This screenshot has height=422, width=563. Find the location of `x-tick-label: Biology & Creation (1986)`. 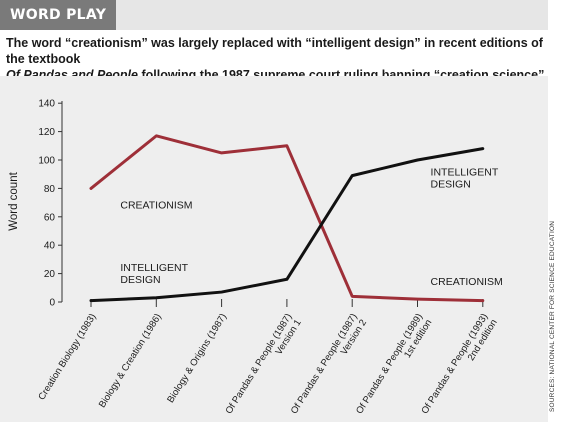

x-tick-label: Biology & Creation (1986) is located at coordinates (130, 361).